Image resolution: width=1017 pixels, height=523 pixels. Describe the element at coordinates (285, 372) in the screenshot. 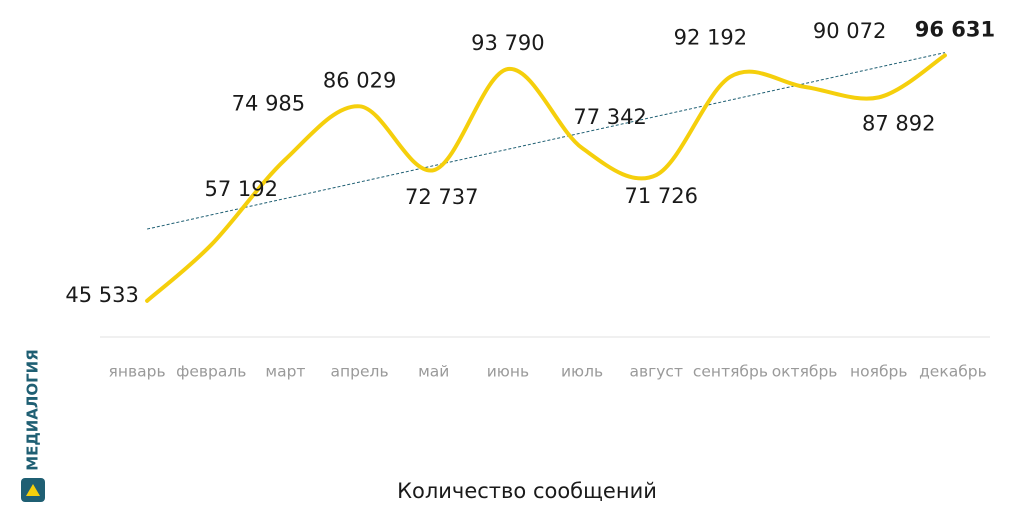

I see `x-tick-label: март` at that location.